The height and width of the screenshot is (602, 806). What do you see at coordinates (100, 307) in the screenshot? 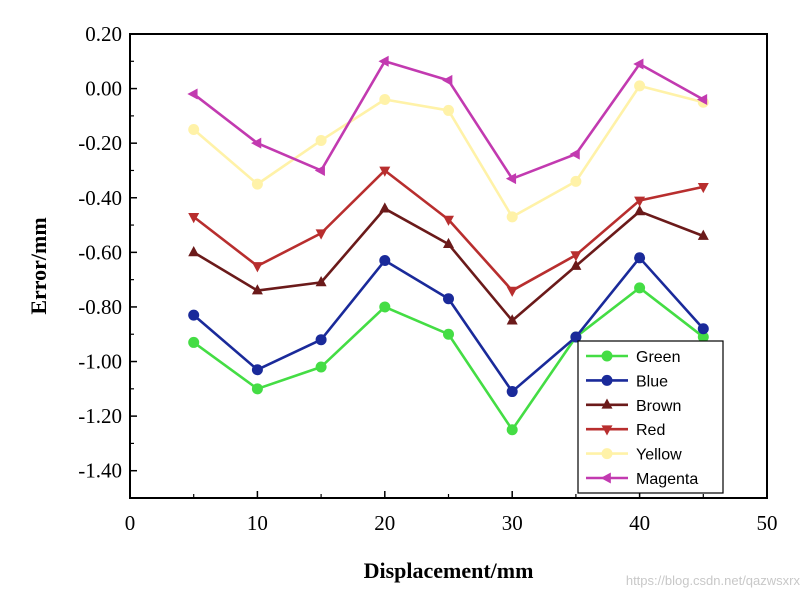
I see `y-tick-label: -0.80` at bounding box center [100, 307].